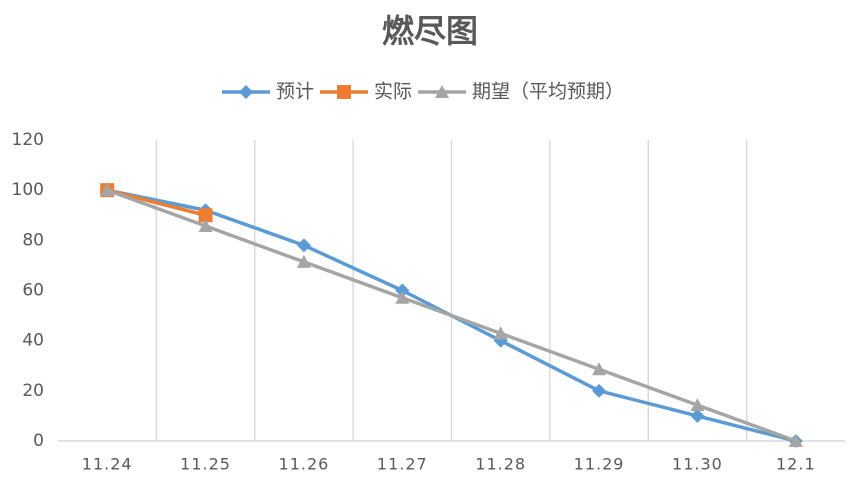  Describe the element at coordinates (599, 464) in the screenshot. I see `x-tick-label: 11.29` at that location.